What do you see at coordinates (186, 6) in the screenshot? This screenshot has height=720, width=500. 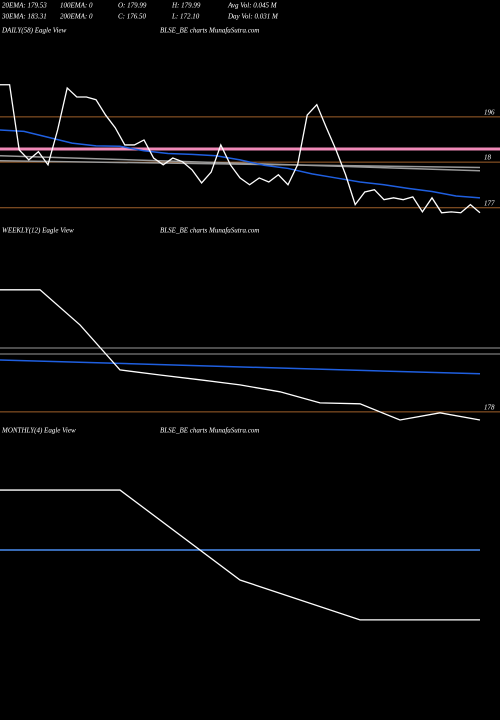 I see `header-stat: H: 179.99` at bounding box center [186, 6].